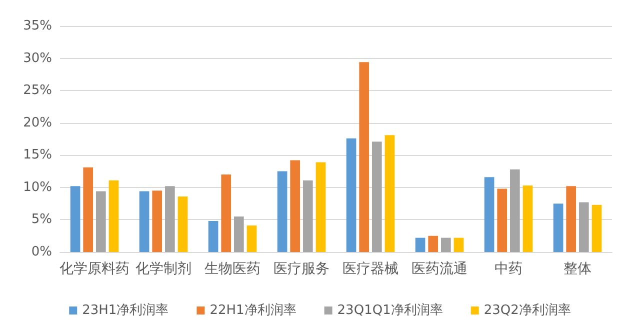  What do you see at coordinates (37, 26) in the screenshot?
I see `y-tick-label: 35%` at bounding box center [37, 26].